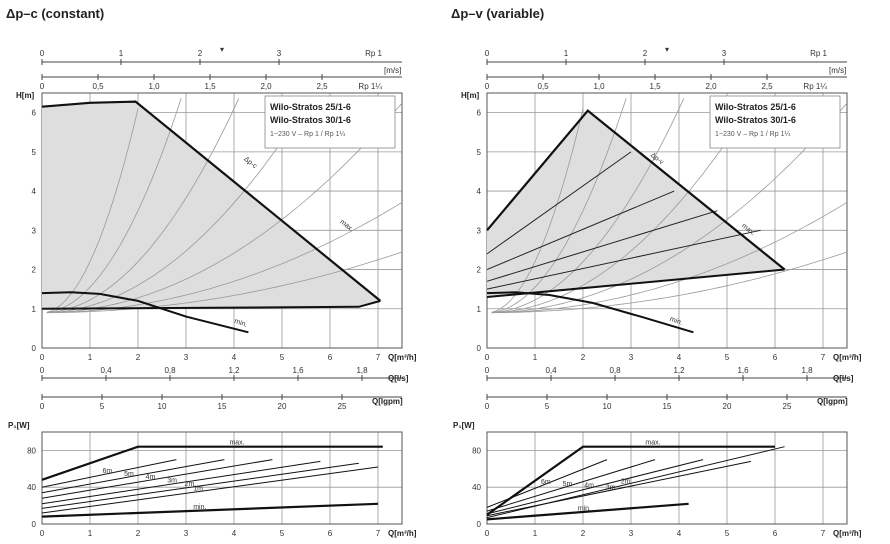 This screenshot has width=890, height=544. I want to click on y-tick-label: 1, so click(34, 309).